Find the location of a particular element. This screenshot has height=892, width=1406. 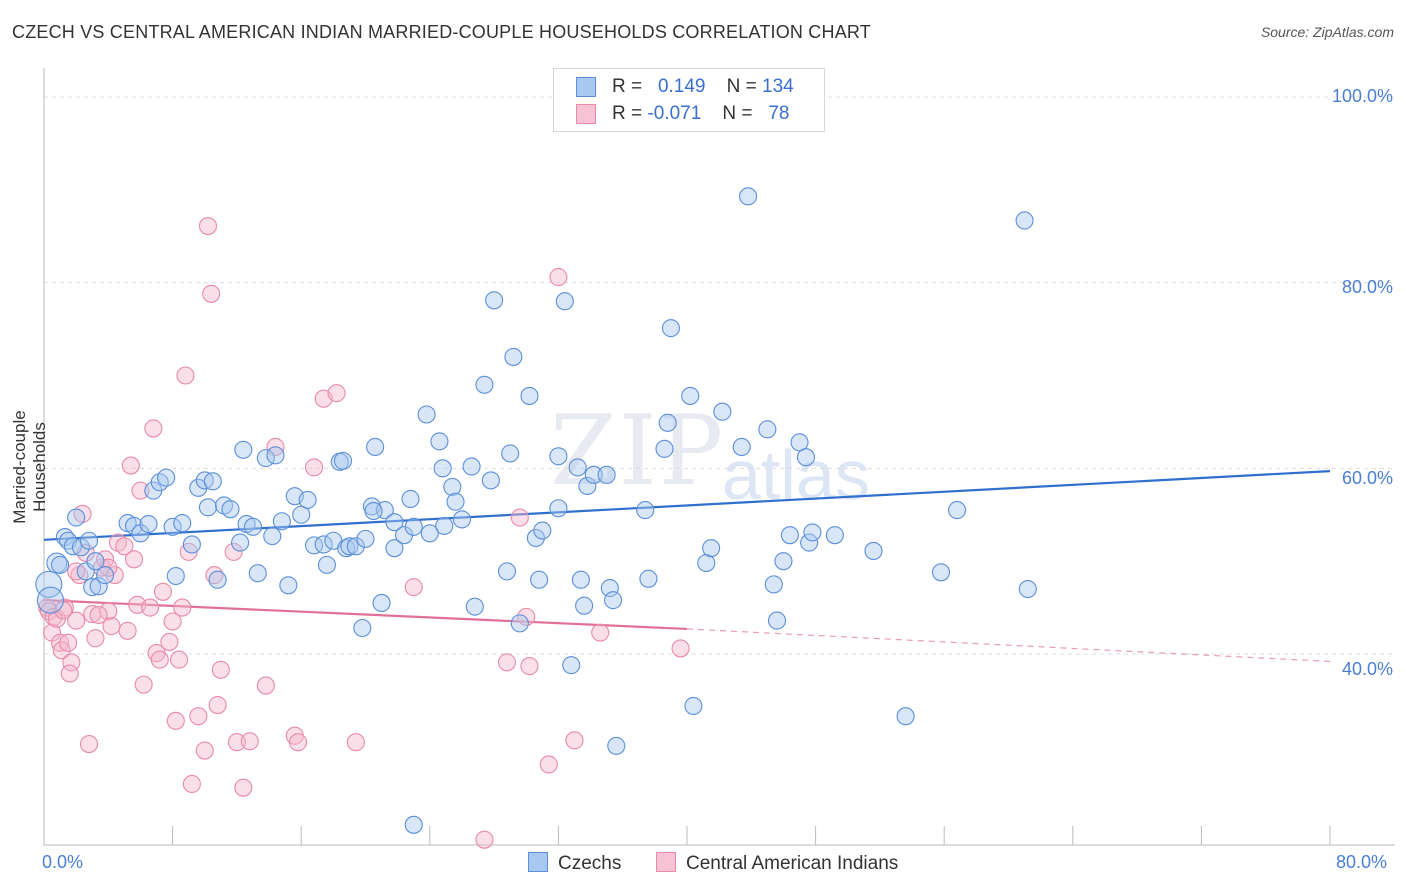

legend-n-label: N = is located at coordinates (737, 113).